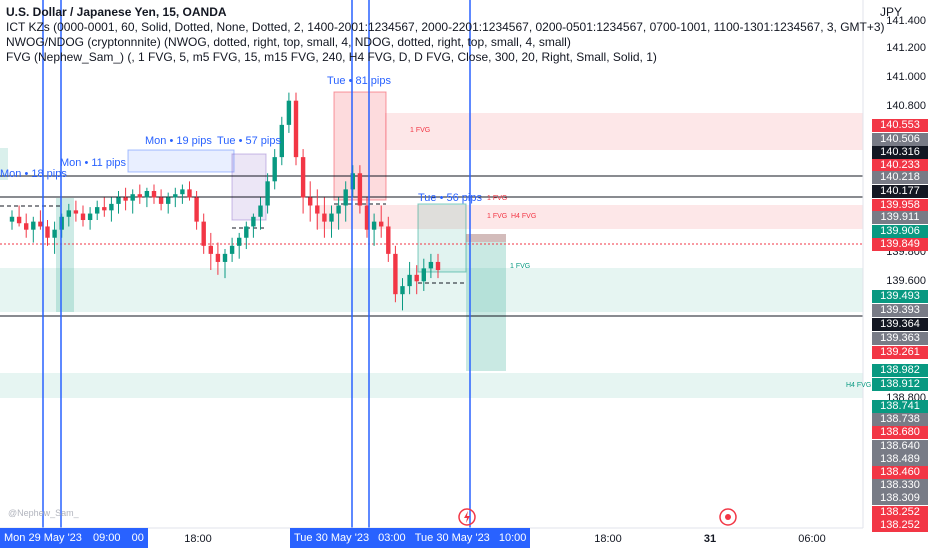 This screenshot has height=550, width=932. What do you see at coordinates (900, 324) in the screenshot?
I see `price-label: 139.364` at bounding box center [900, 324].